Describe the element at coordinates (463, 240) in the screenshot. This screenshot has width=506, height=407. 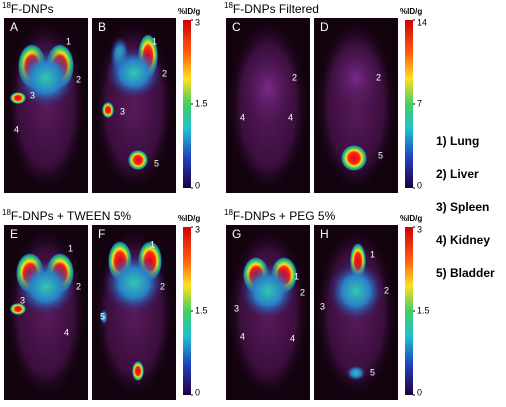
I see `legend-entry: 4) Kidney` at that location.